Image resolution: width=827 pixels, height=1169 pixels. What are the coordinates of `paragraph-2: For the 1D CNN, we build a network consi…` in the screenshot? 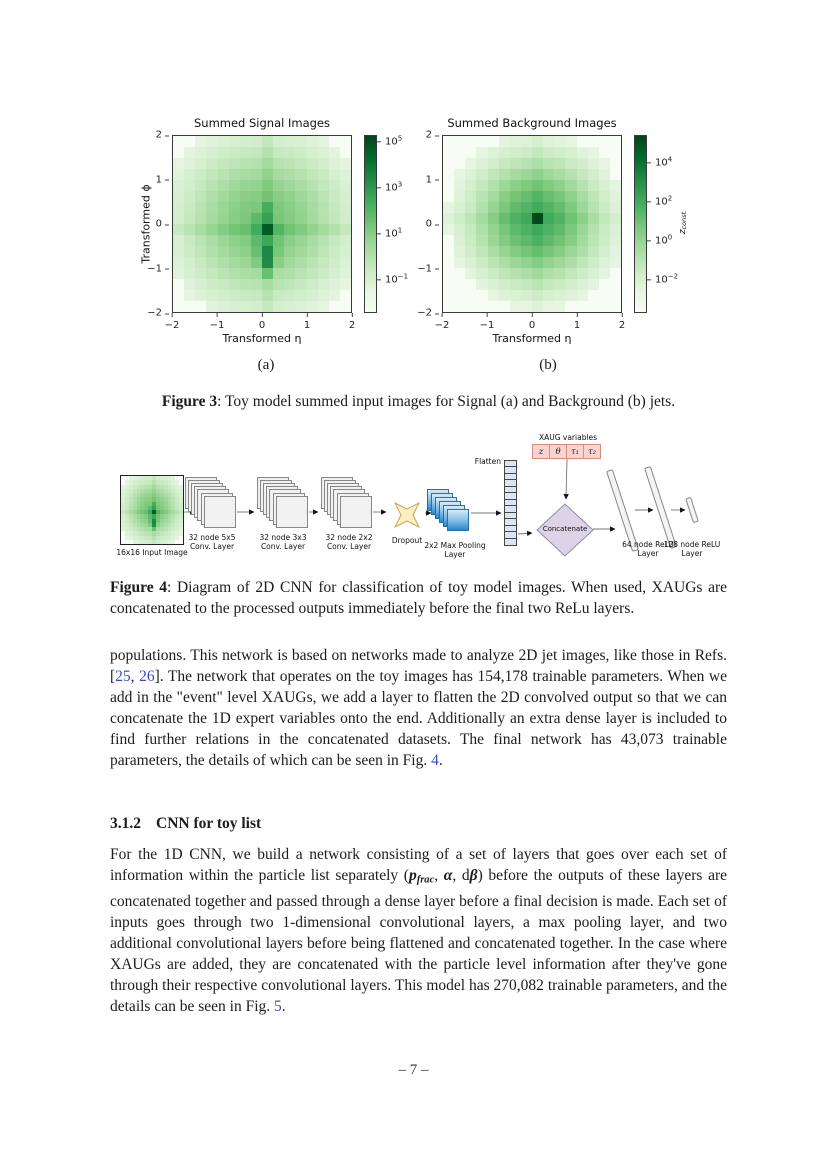 It's located at (418, 930).